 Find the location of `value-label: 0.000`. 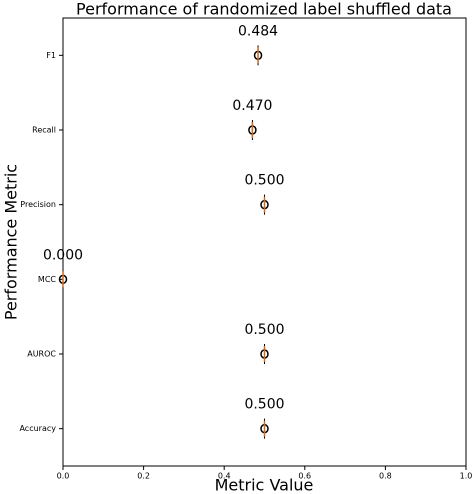

value-label: 0.000 is located at coordinates (63, 255).